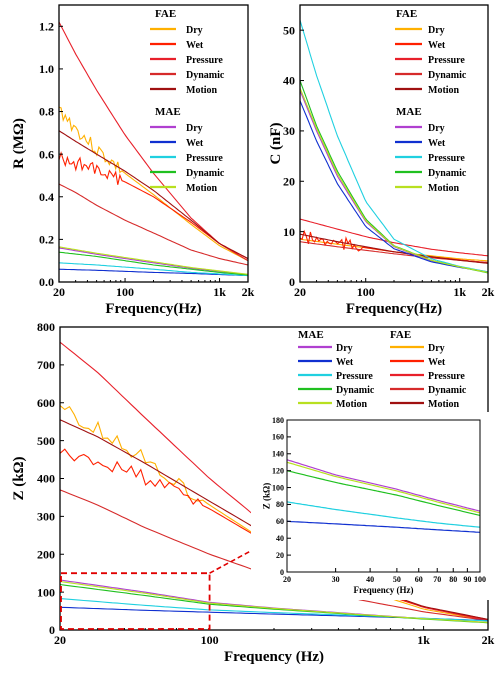 The height and width of the screenshot is (675, 498). I want to click on y-tick-label: 0.0, so click(46, 282).